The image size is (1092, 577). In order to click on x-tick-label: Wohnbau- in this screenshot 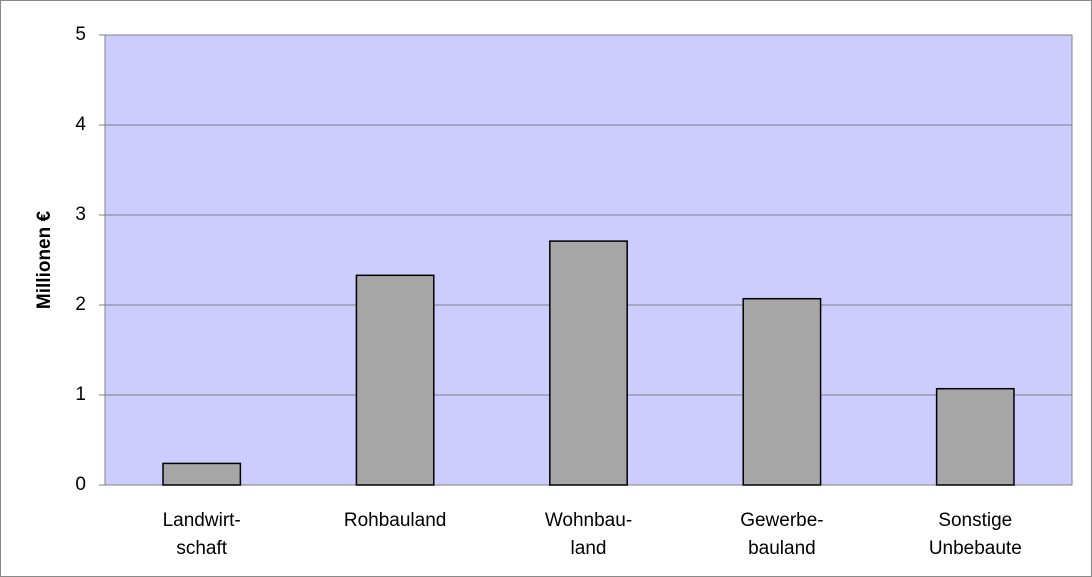, I will do `click(588, 520)`.